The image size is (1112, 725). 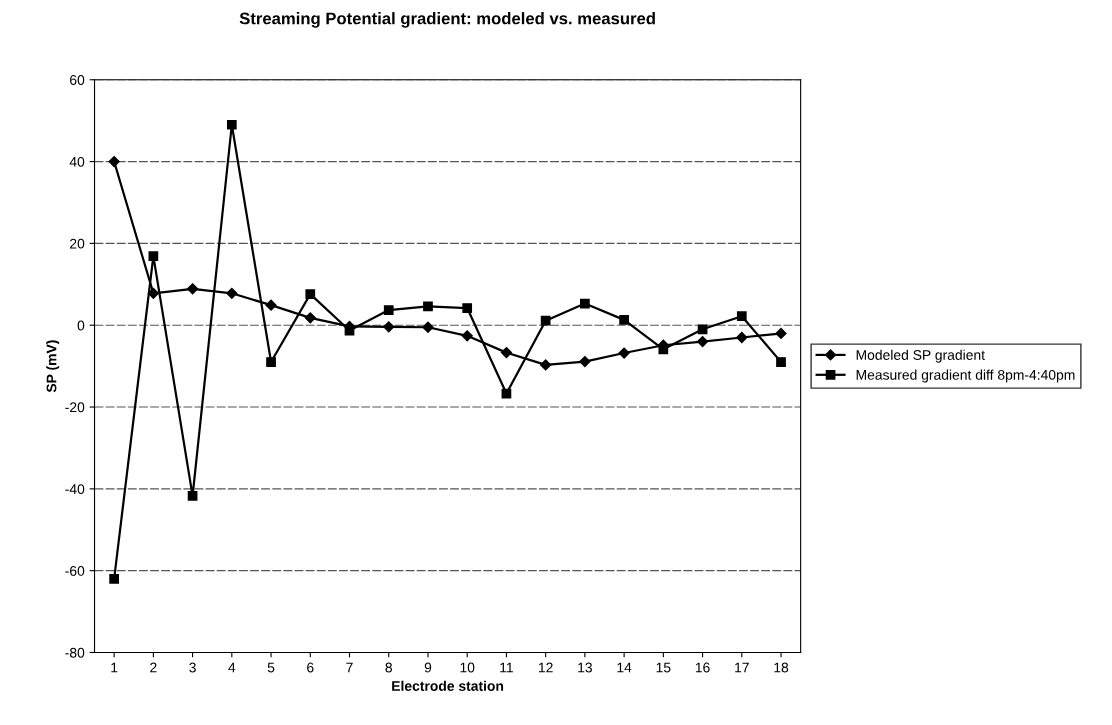 What do you see at coordinates (920, 356) in the screenshot?
I see `legend-label: Modeled SP gradient` at bounding box center [920, 356].